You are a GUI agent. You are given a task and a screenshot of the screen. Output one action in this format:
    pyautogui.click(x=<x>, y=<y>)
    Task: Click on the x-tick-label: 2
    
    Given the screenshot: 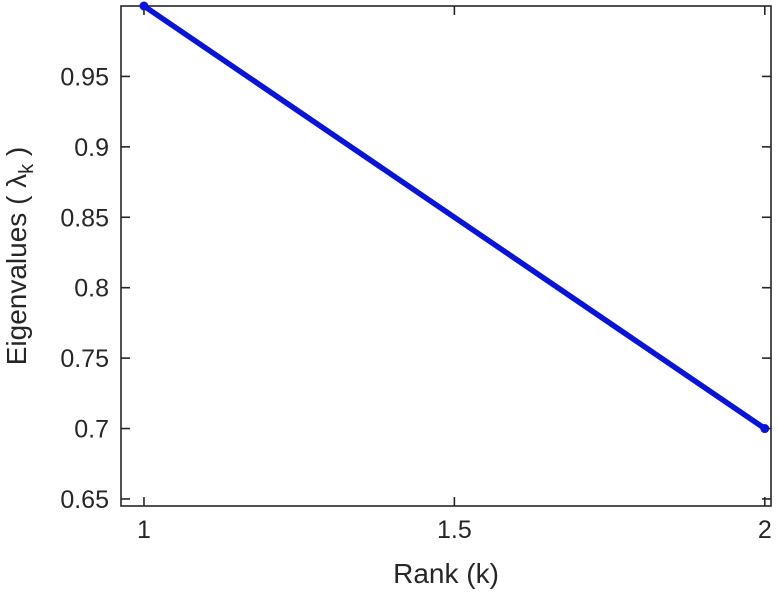 What is the action you would take?
    pyautogui.click(x=765, y=530)
    